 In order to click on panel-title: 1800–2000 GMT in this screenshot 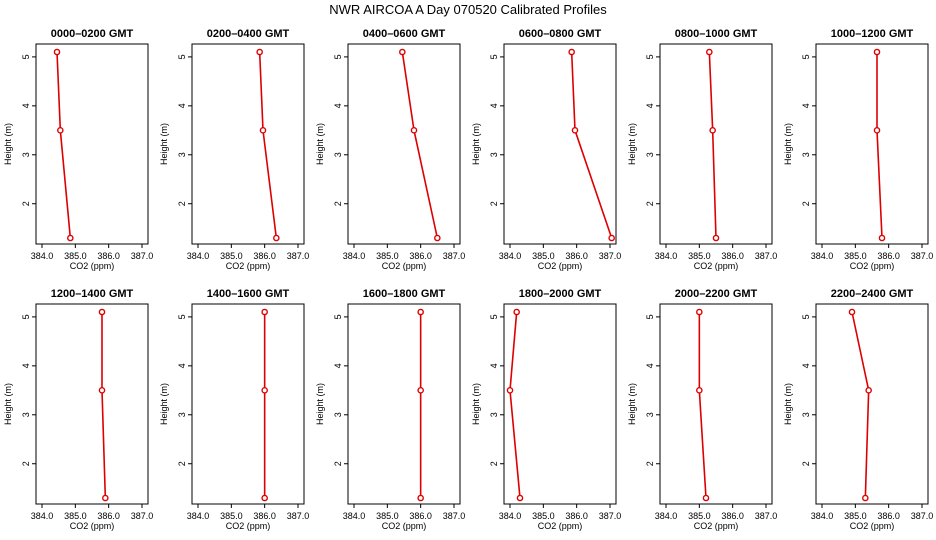, I will do `click(560, 294)`.